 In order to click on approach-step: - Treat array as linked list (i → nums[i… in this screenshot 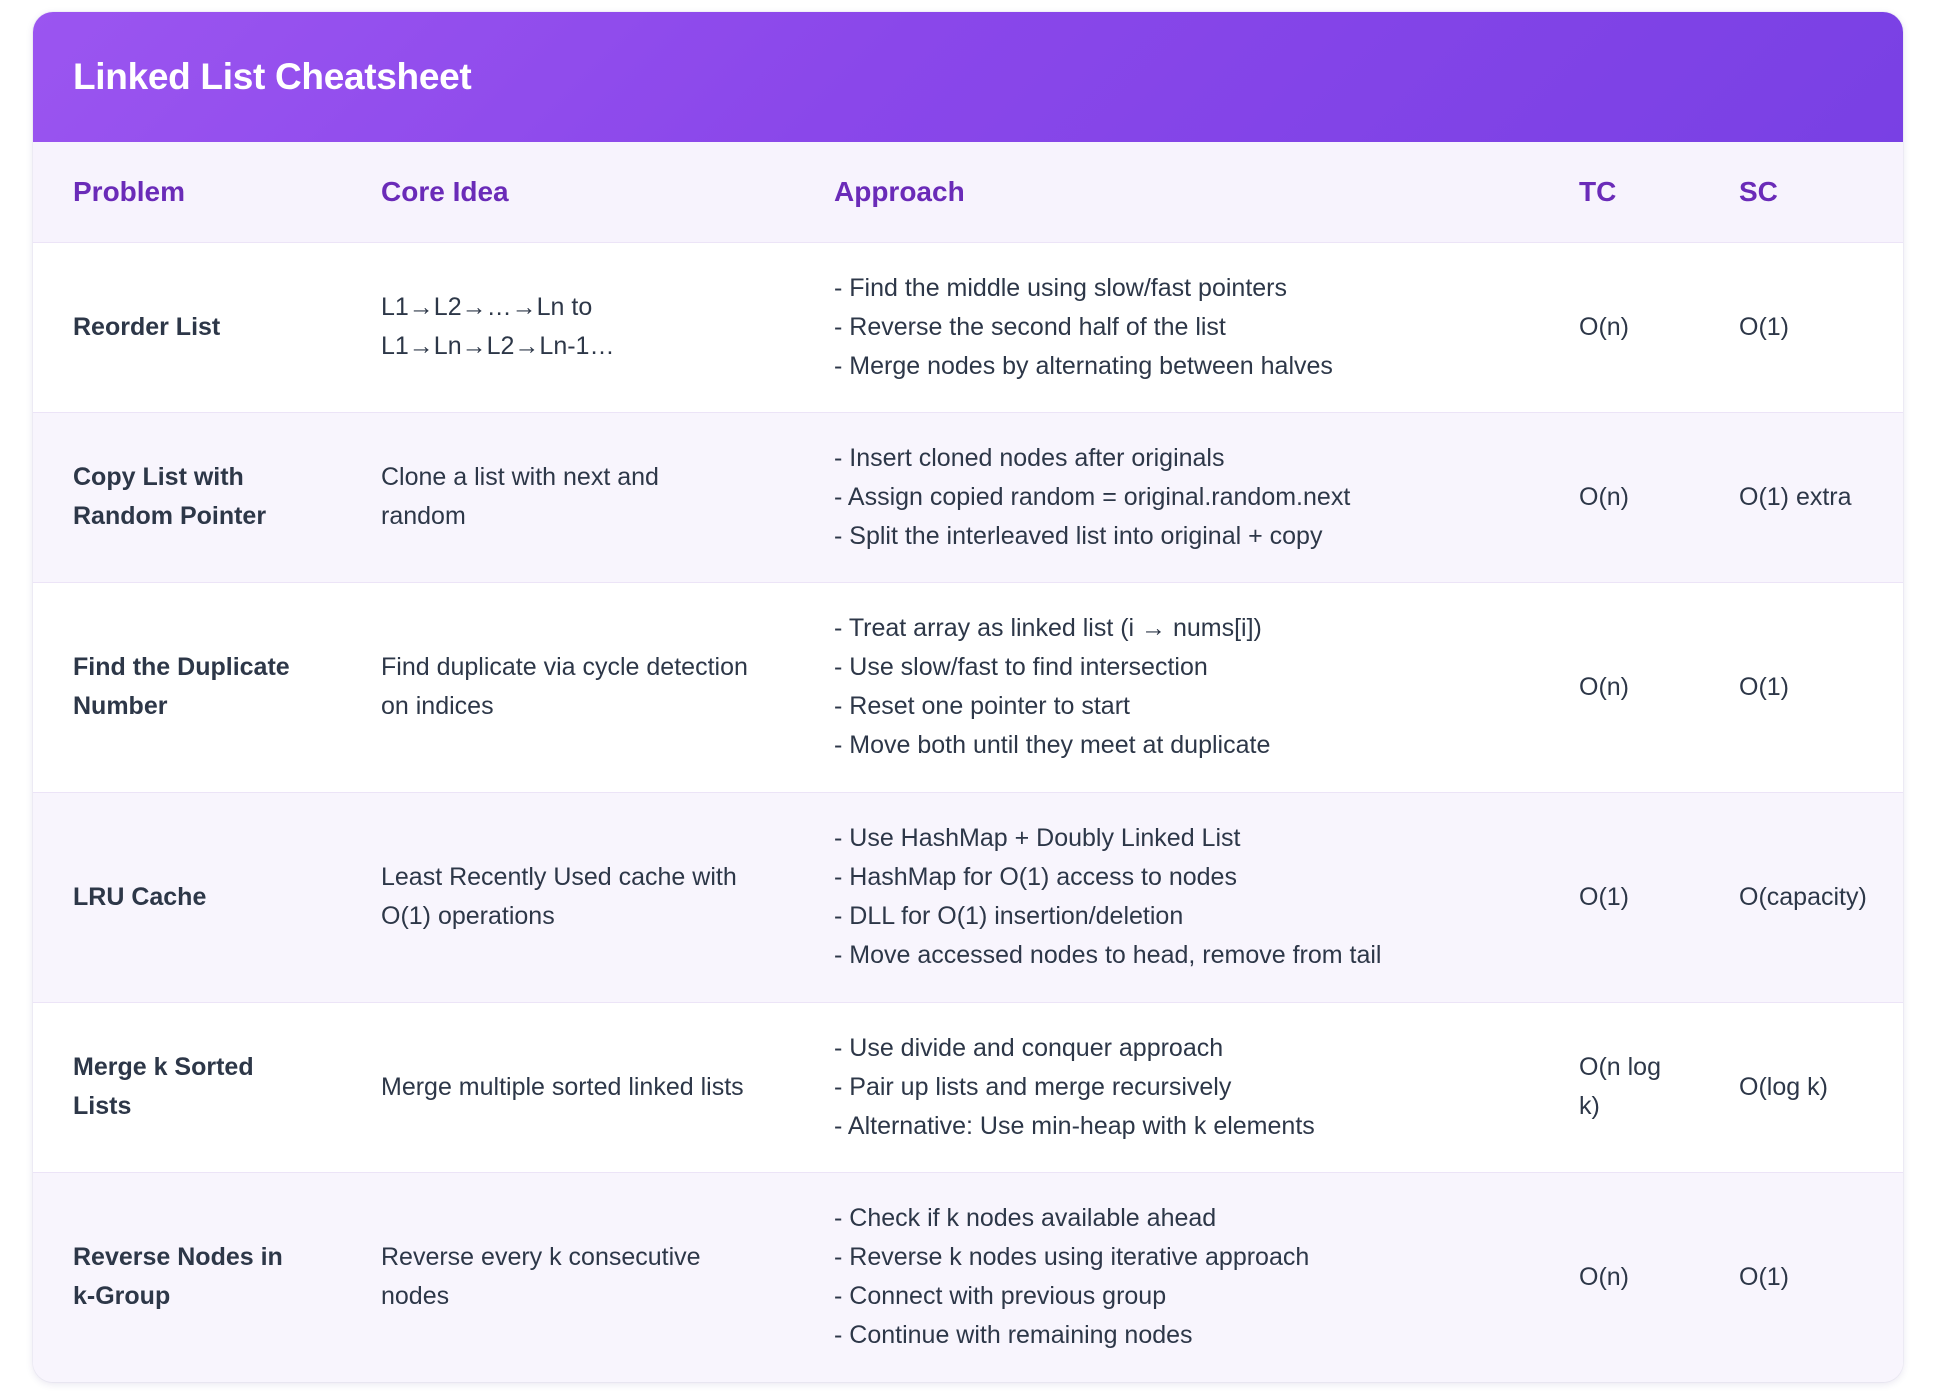, I will do `click(1048, 628)`.